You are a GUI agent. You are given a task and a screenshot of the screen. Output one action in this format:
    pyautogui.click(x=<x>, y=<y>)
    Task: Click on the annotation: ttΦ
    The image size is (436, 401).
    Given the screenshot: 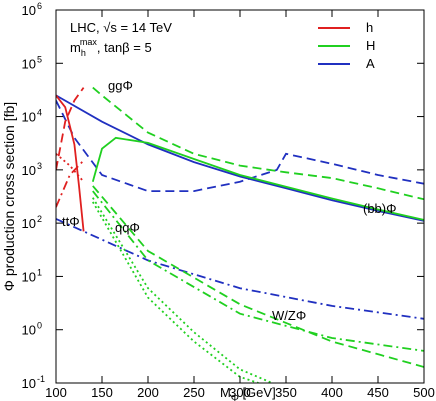 What is the action you would take?
    pyautogui.click(x=71, y=221)
    